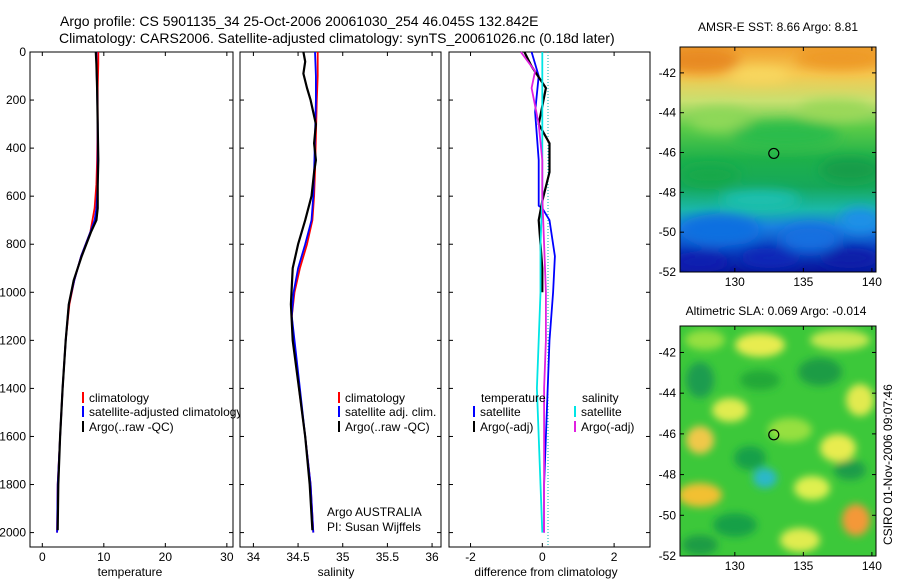  I want to click on sst_map-ytick-label: -50, so click(668, 232).